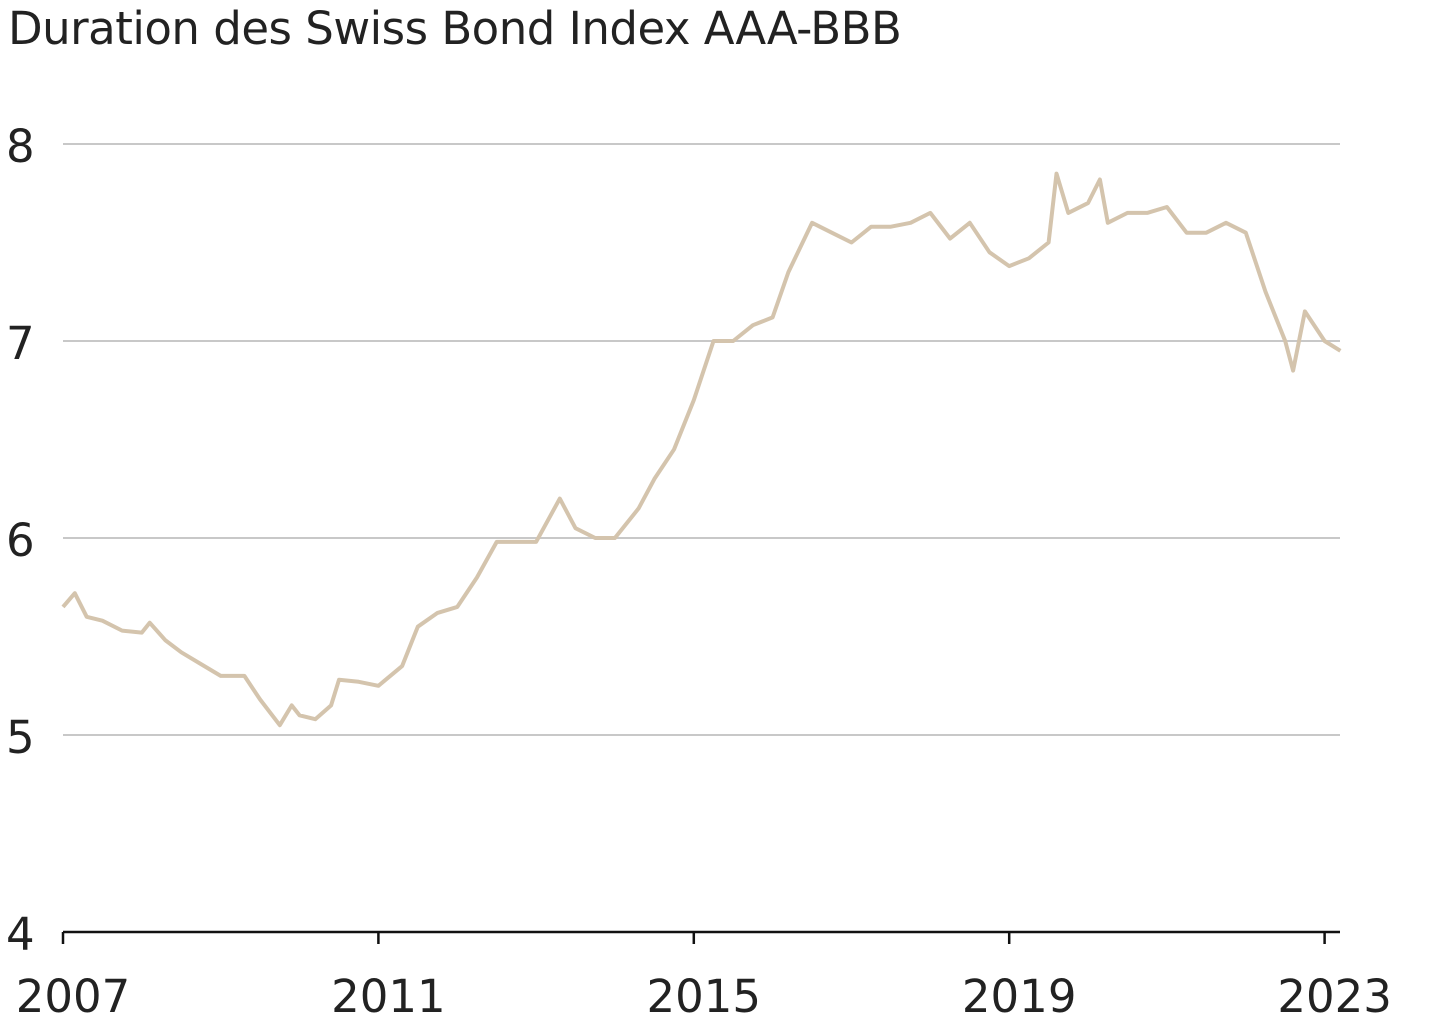 Image resolution: width=1440 pixels, height=1035 pixels. What do you see at coordinates (1334, 996) in the screenshot?
I see `x-tick-label: 2023` at bounding box center [1334, 996].